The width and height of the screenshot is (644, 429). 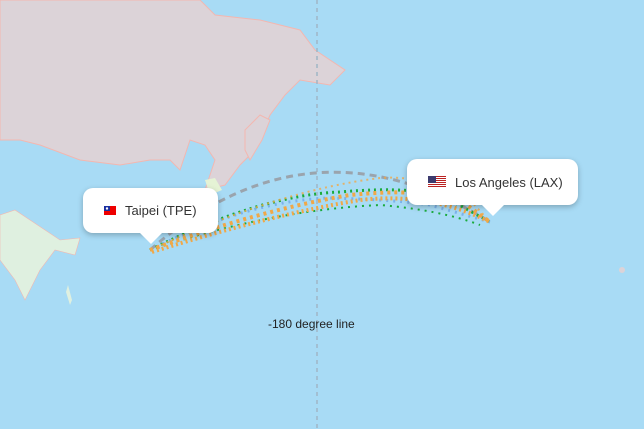 What do you see at coordinates (311, 324) in the screenshot?
I see `dateline-label: -180 degree line` at bounding box center [311, 324].